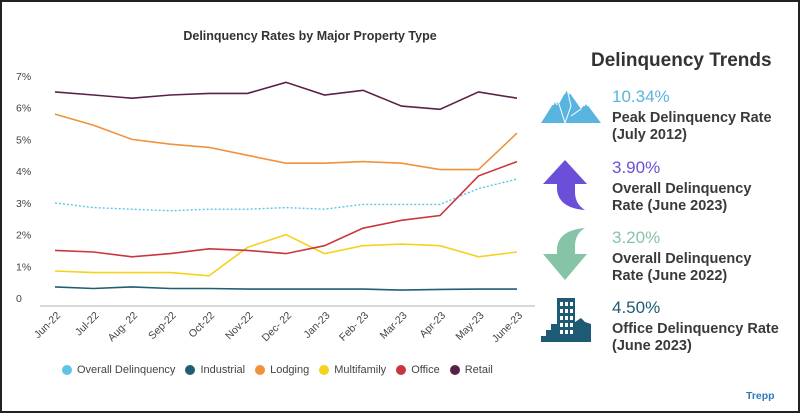  I want to click on stat-peak-delinquency: 10.34% Peak Delinquency Rate (July 2012), so click(692, 115).